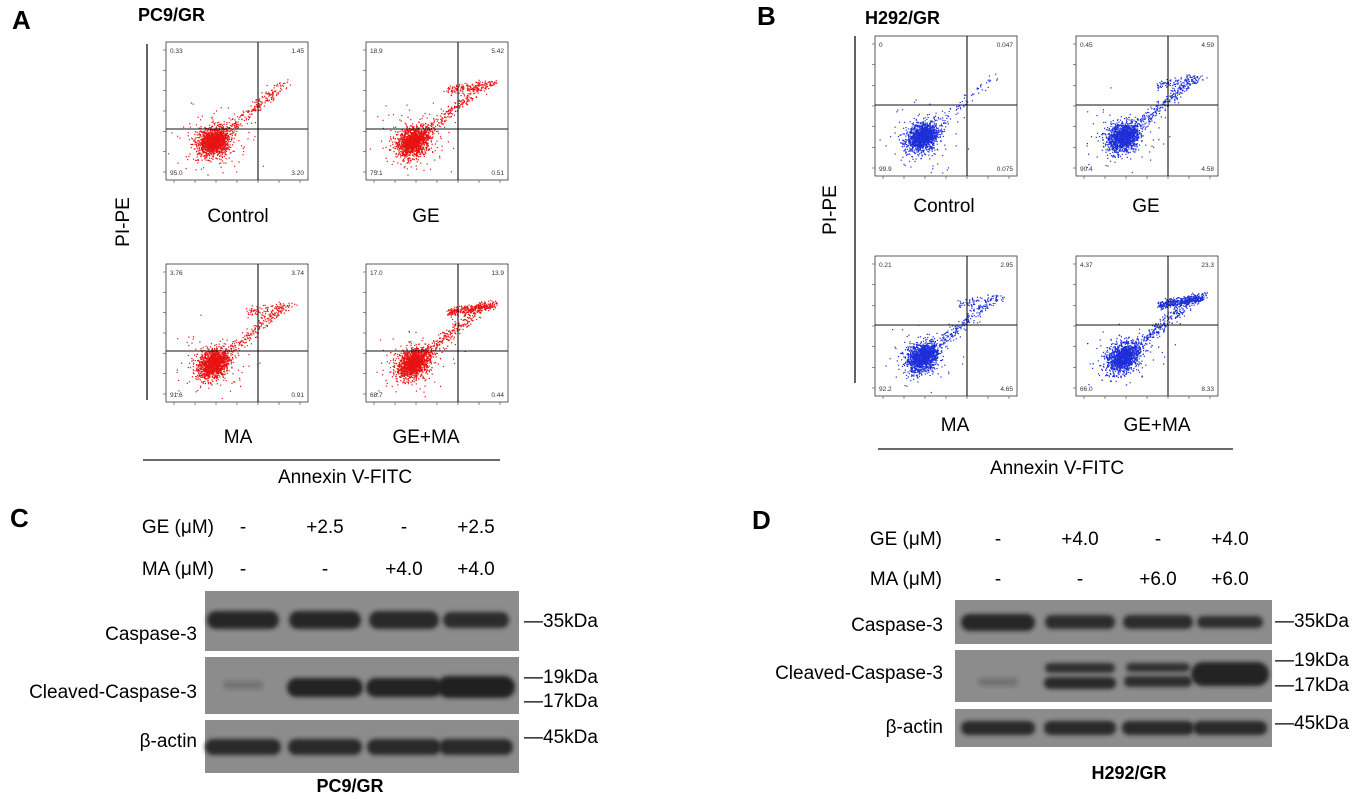  I want to click on quadrant-ul-value: 18.9, so click(376, 51).